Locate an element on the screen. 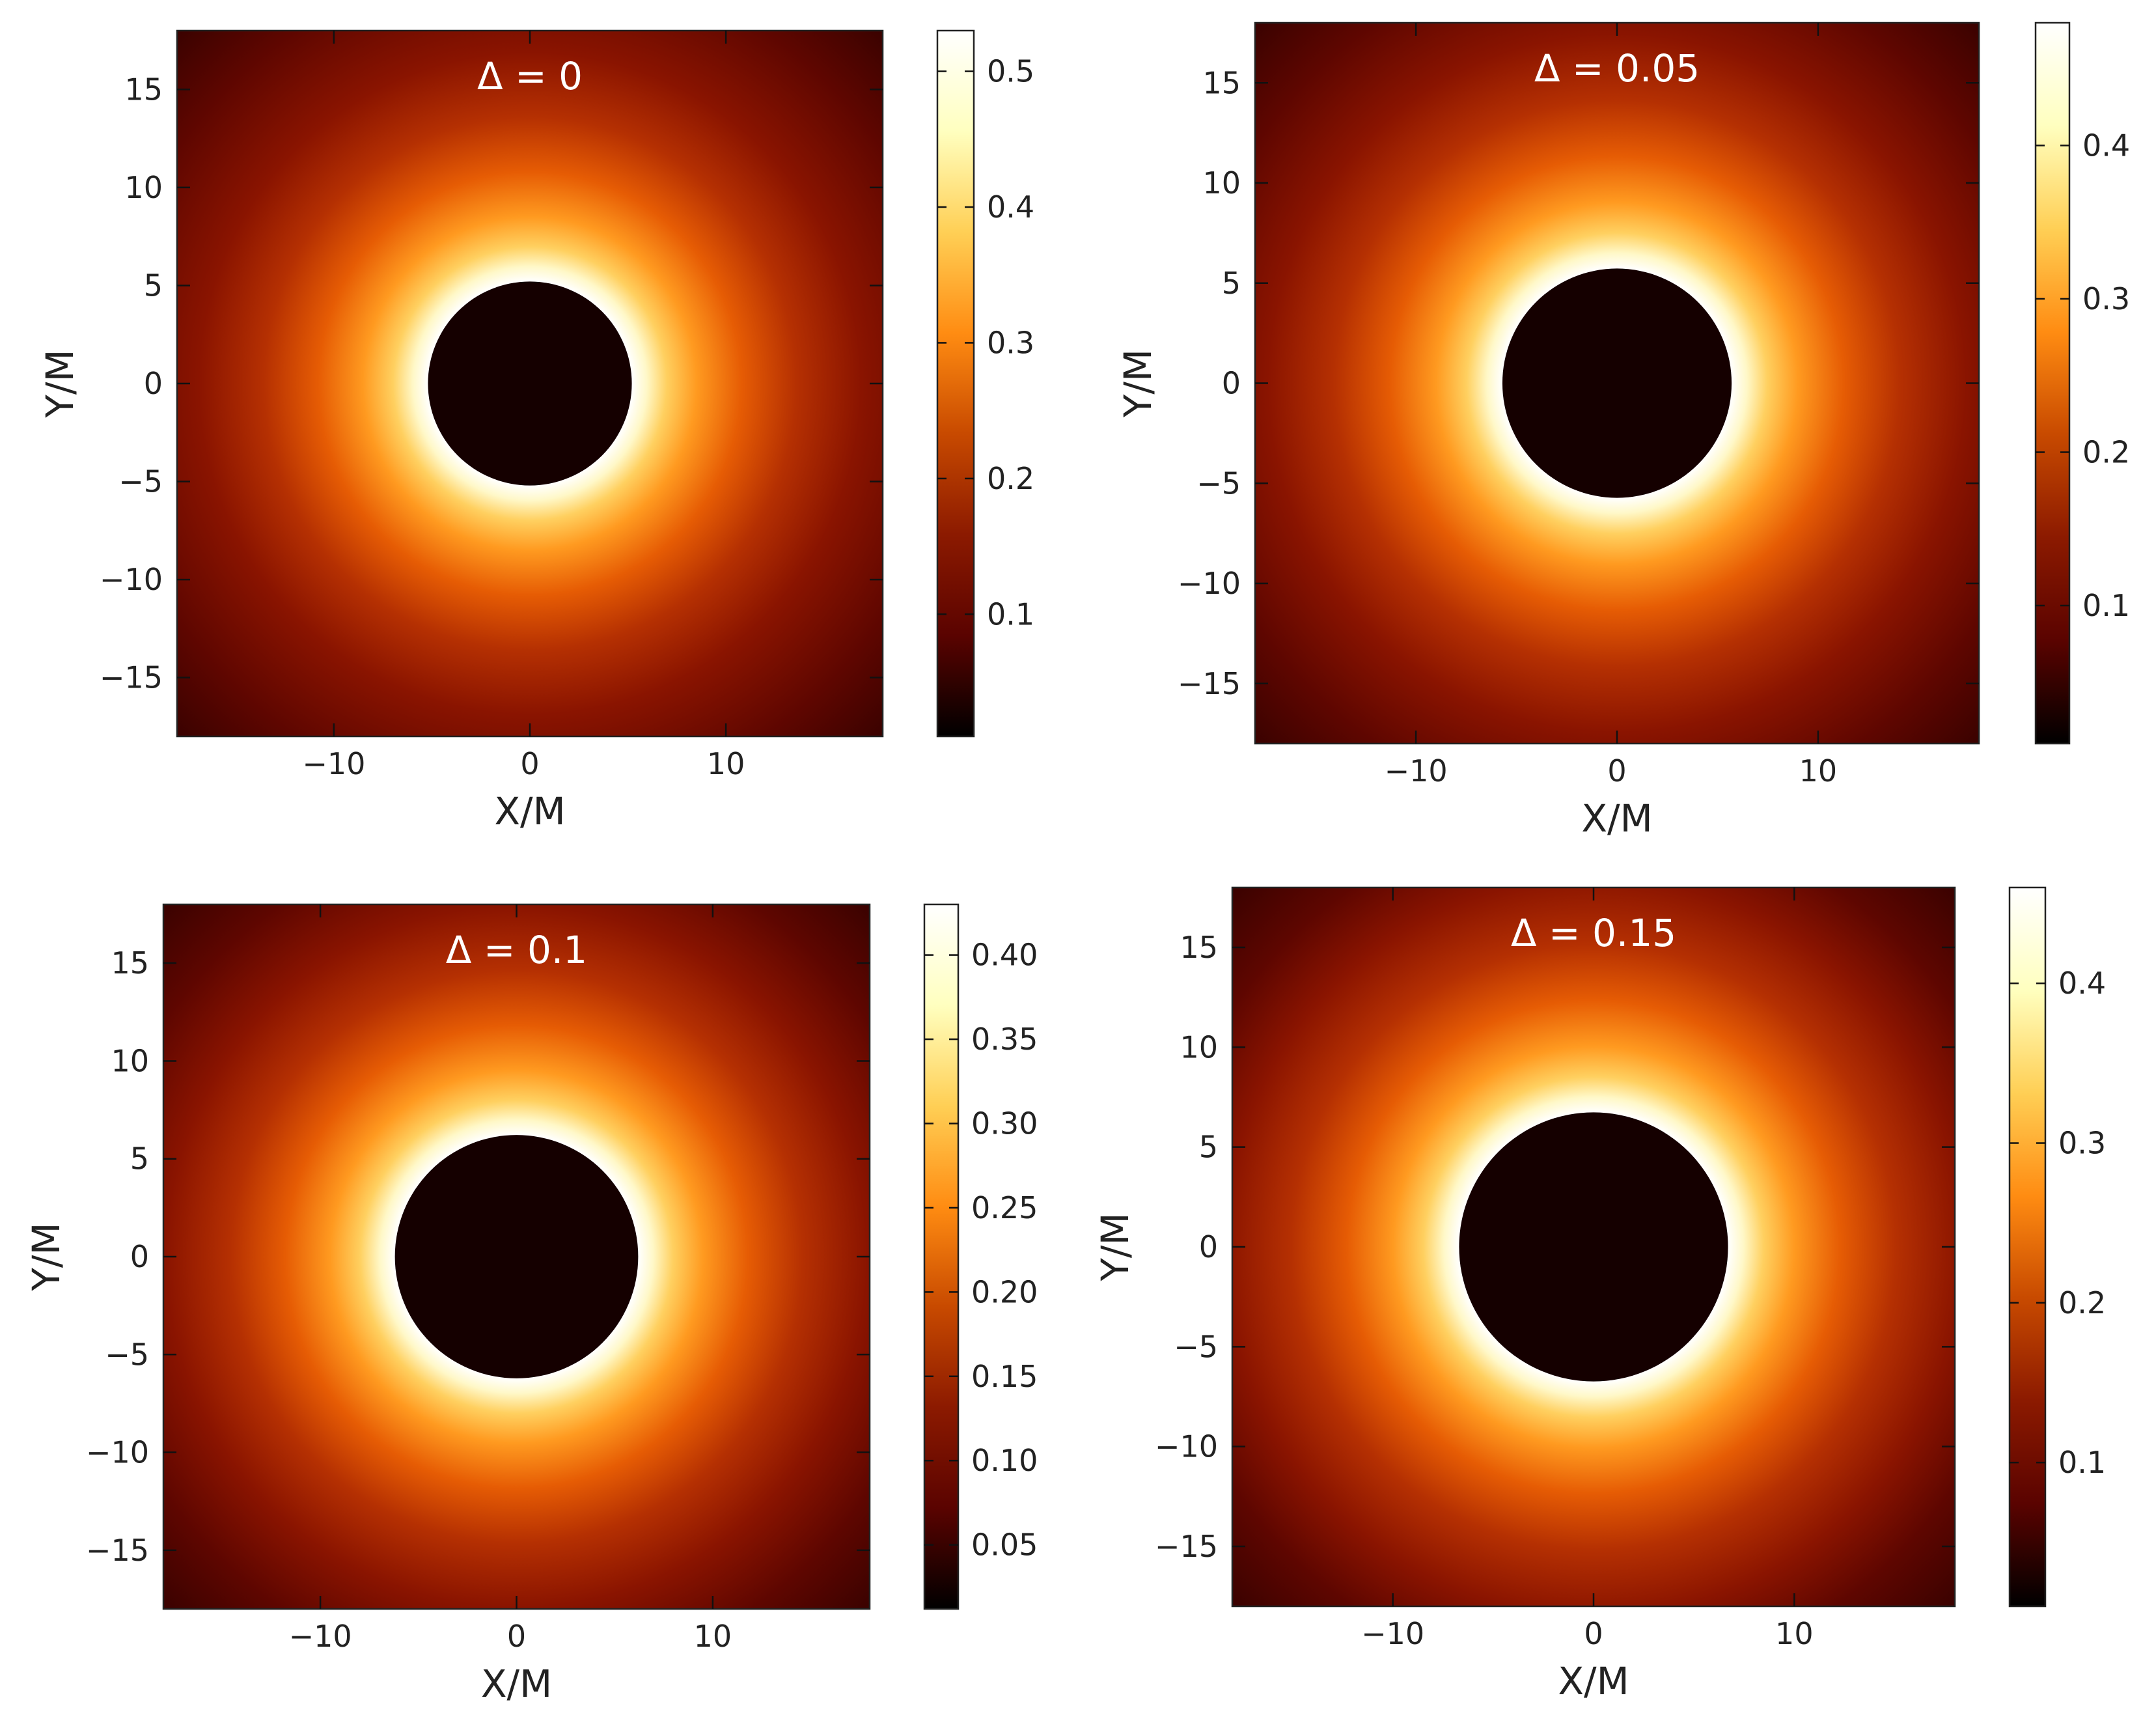 The image size is (2156, 1717). colorbar-tick-label: 0.15 is located at coordinates (1004, 1376).